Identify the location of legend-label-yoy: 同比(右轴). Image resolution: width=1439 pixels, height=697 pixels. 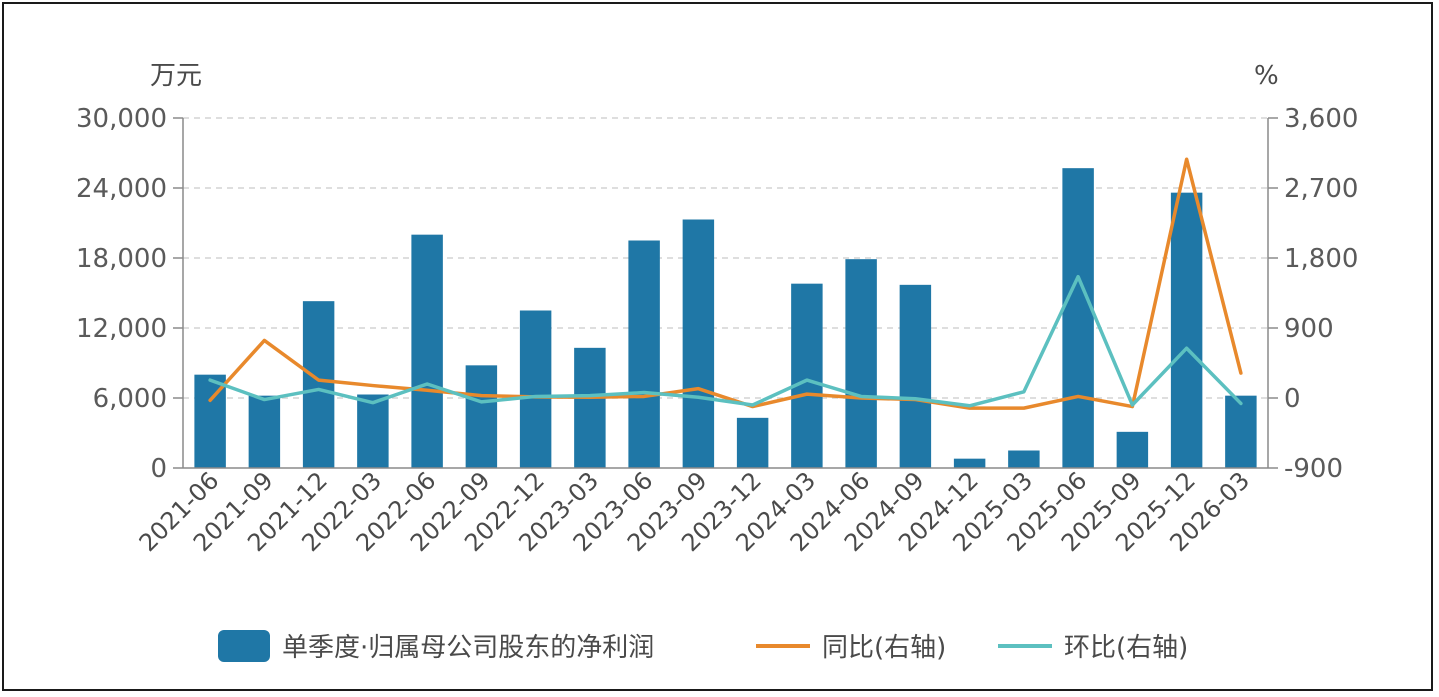
(884, 648).